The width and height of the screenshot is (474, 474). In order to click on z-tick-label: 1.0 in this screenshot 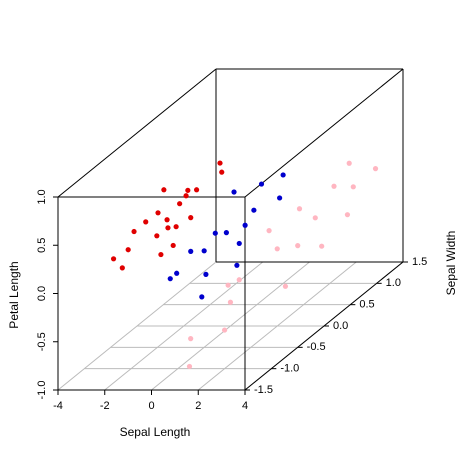, I will do `click(42, 196)`.